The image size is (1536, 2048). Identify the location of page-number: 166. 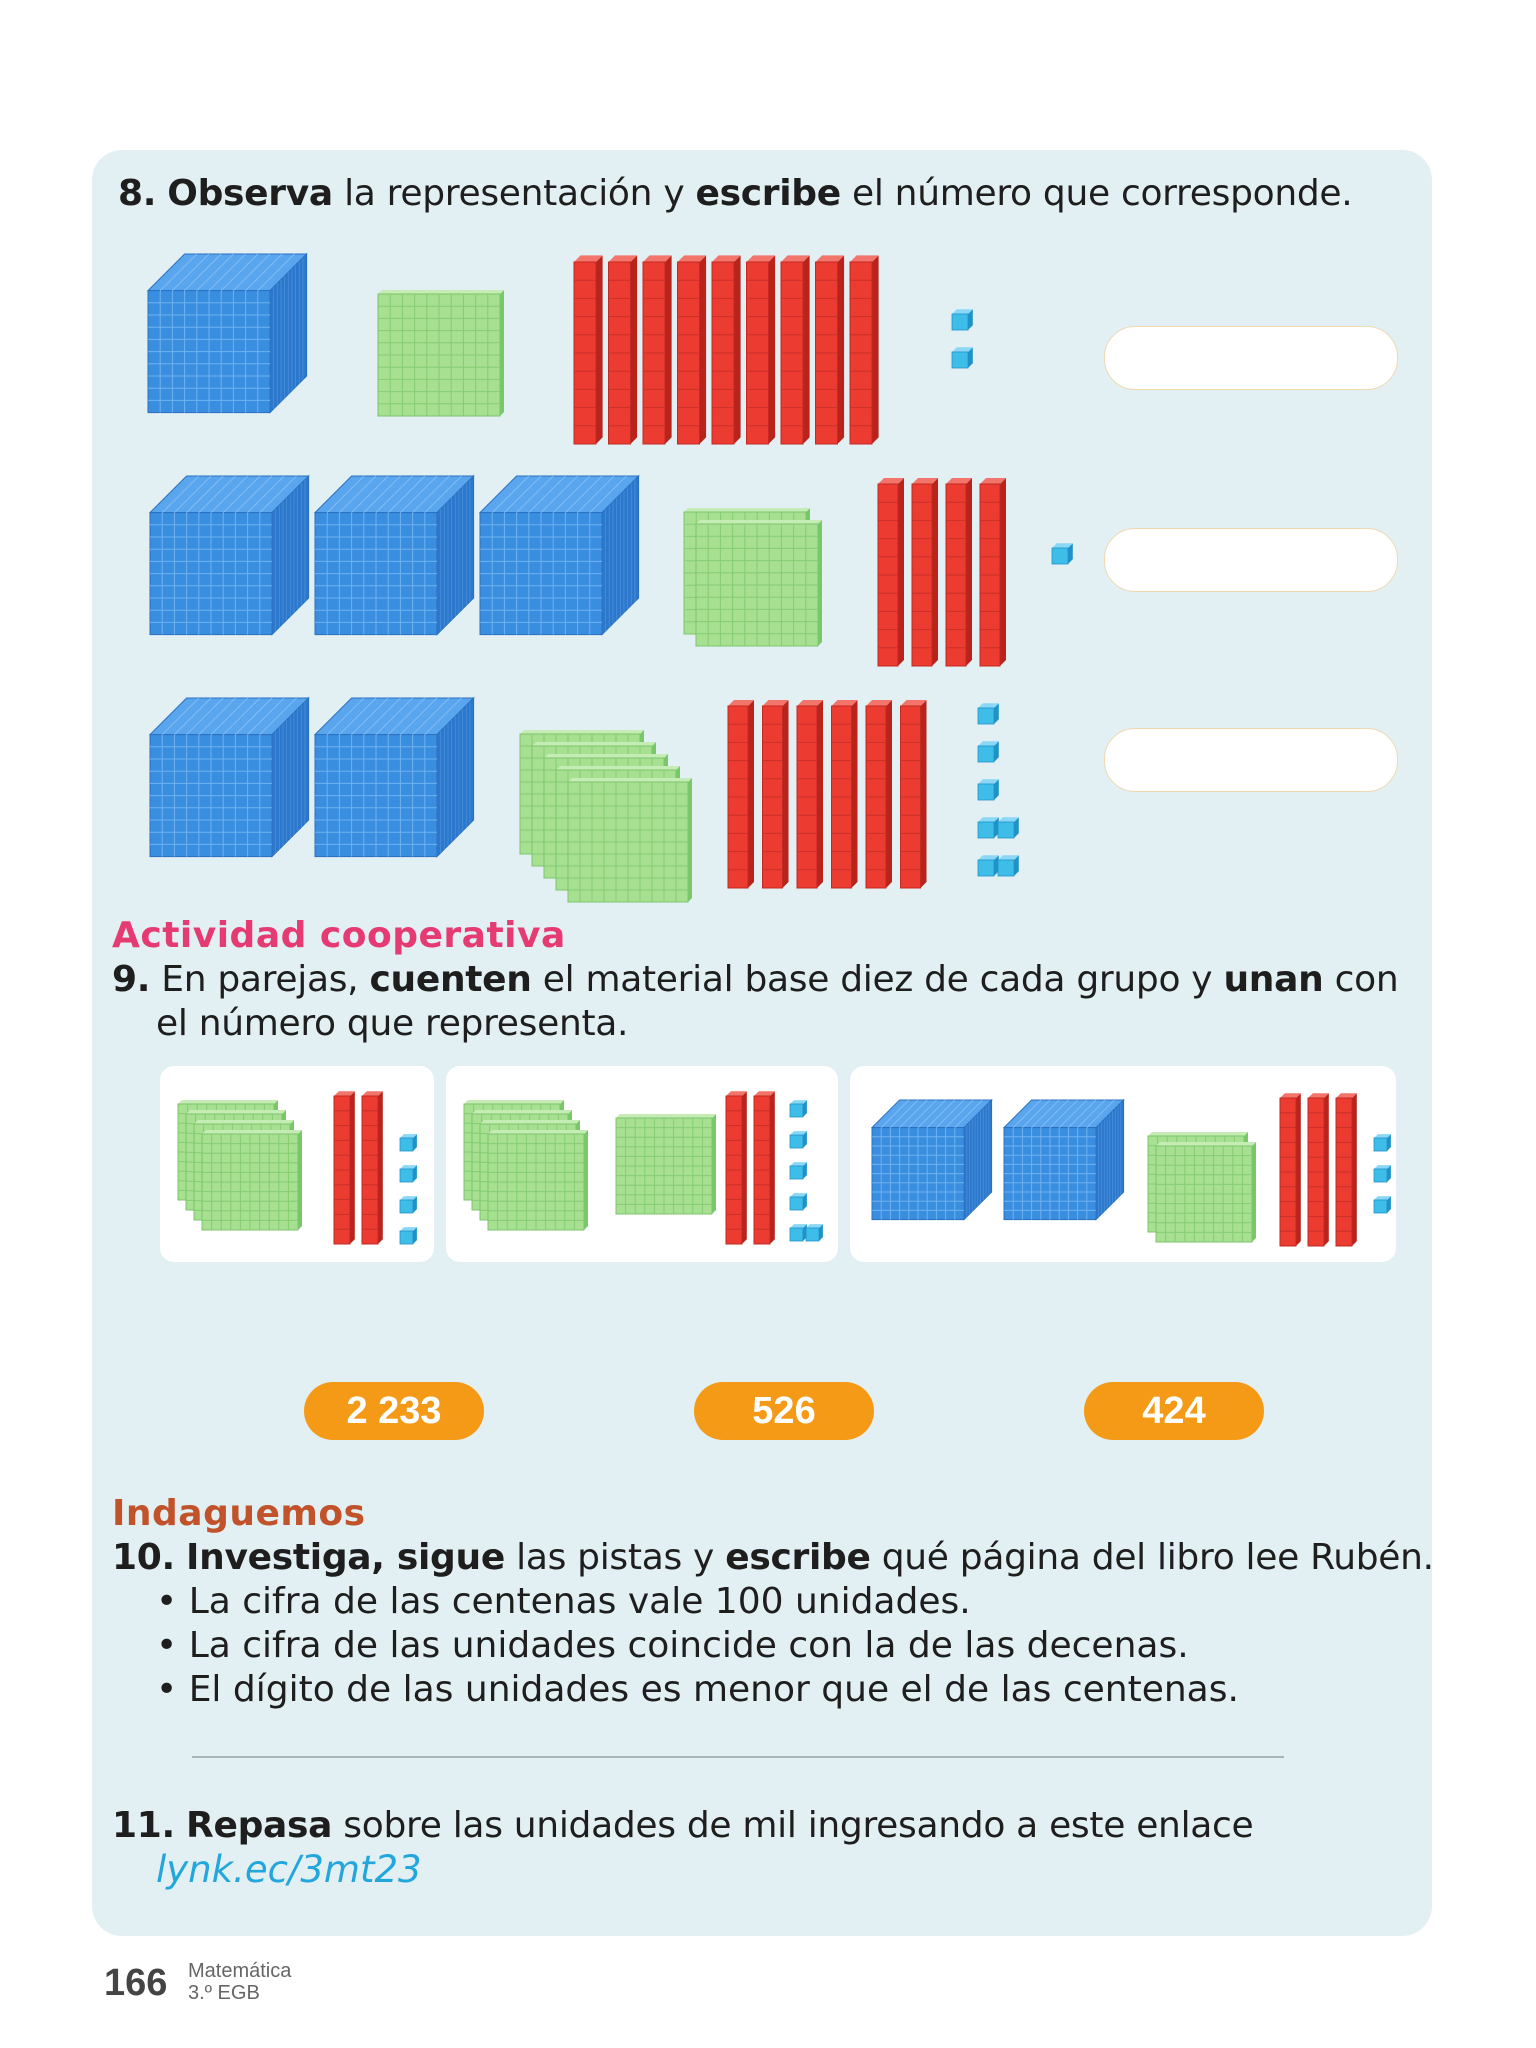
(136, 1983).